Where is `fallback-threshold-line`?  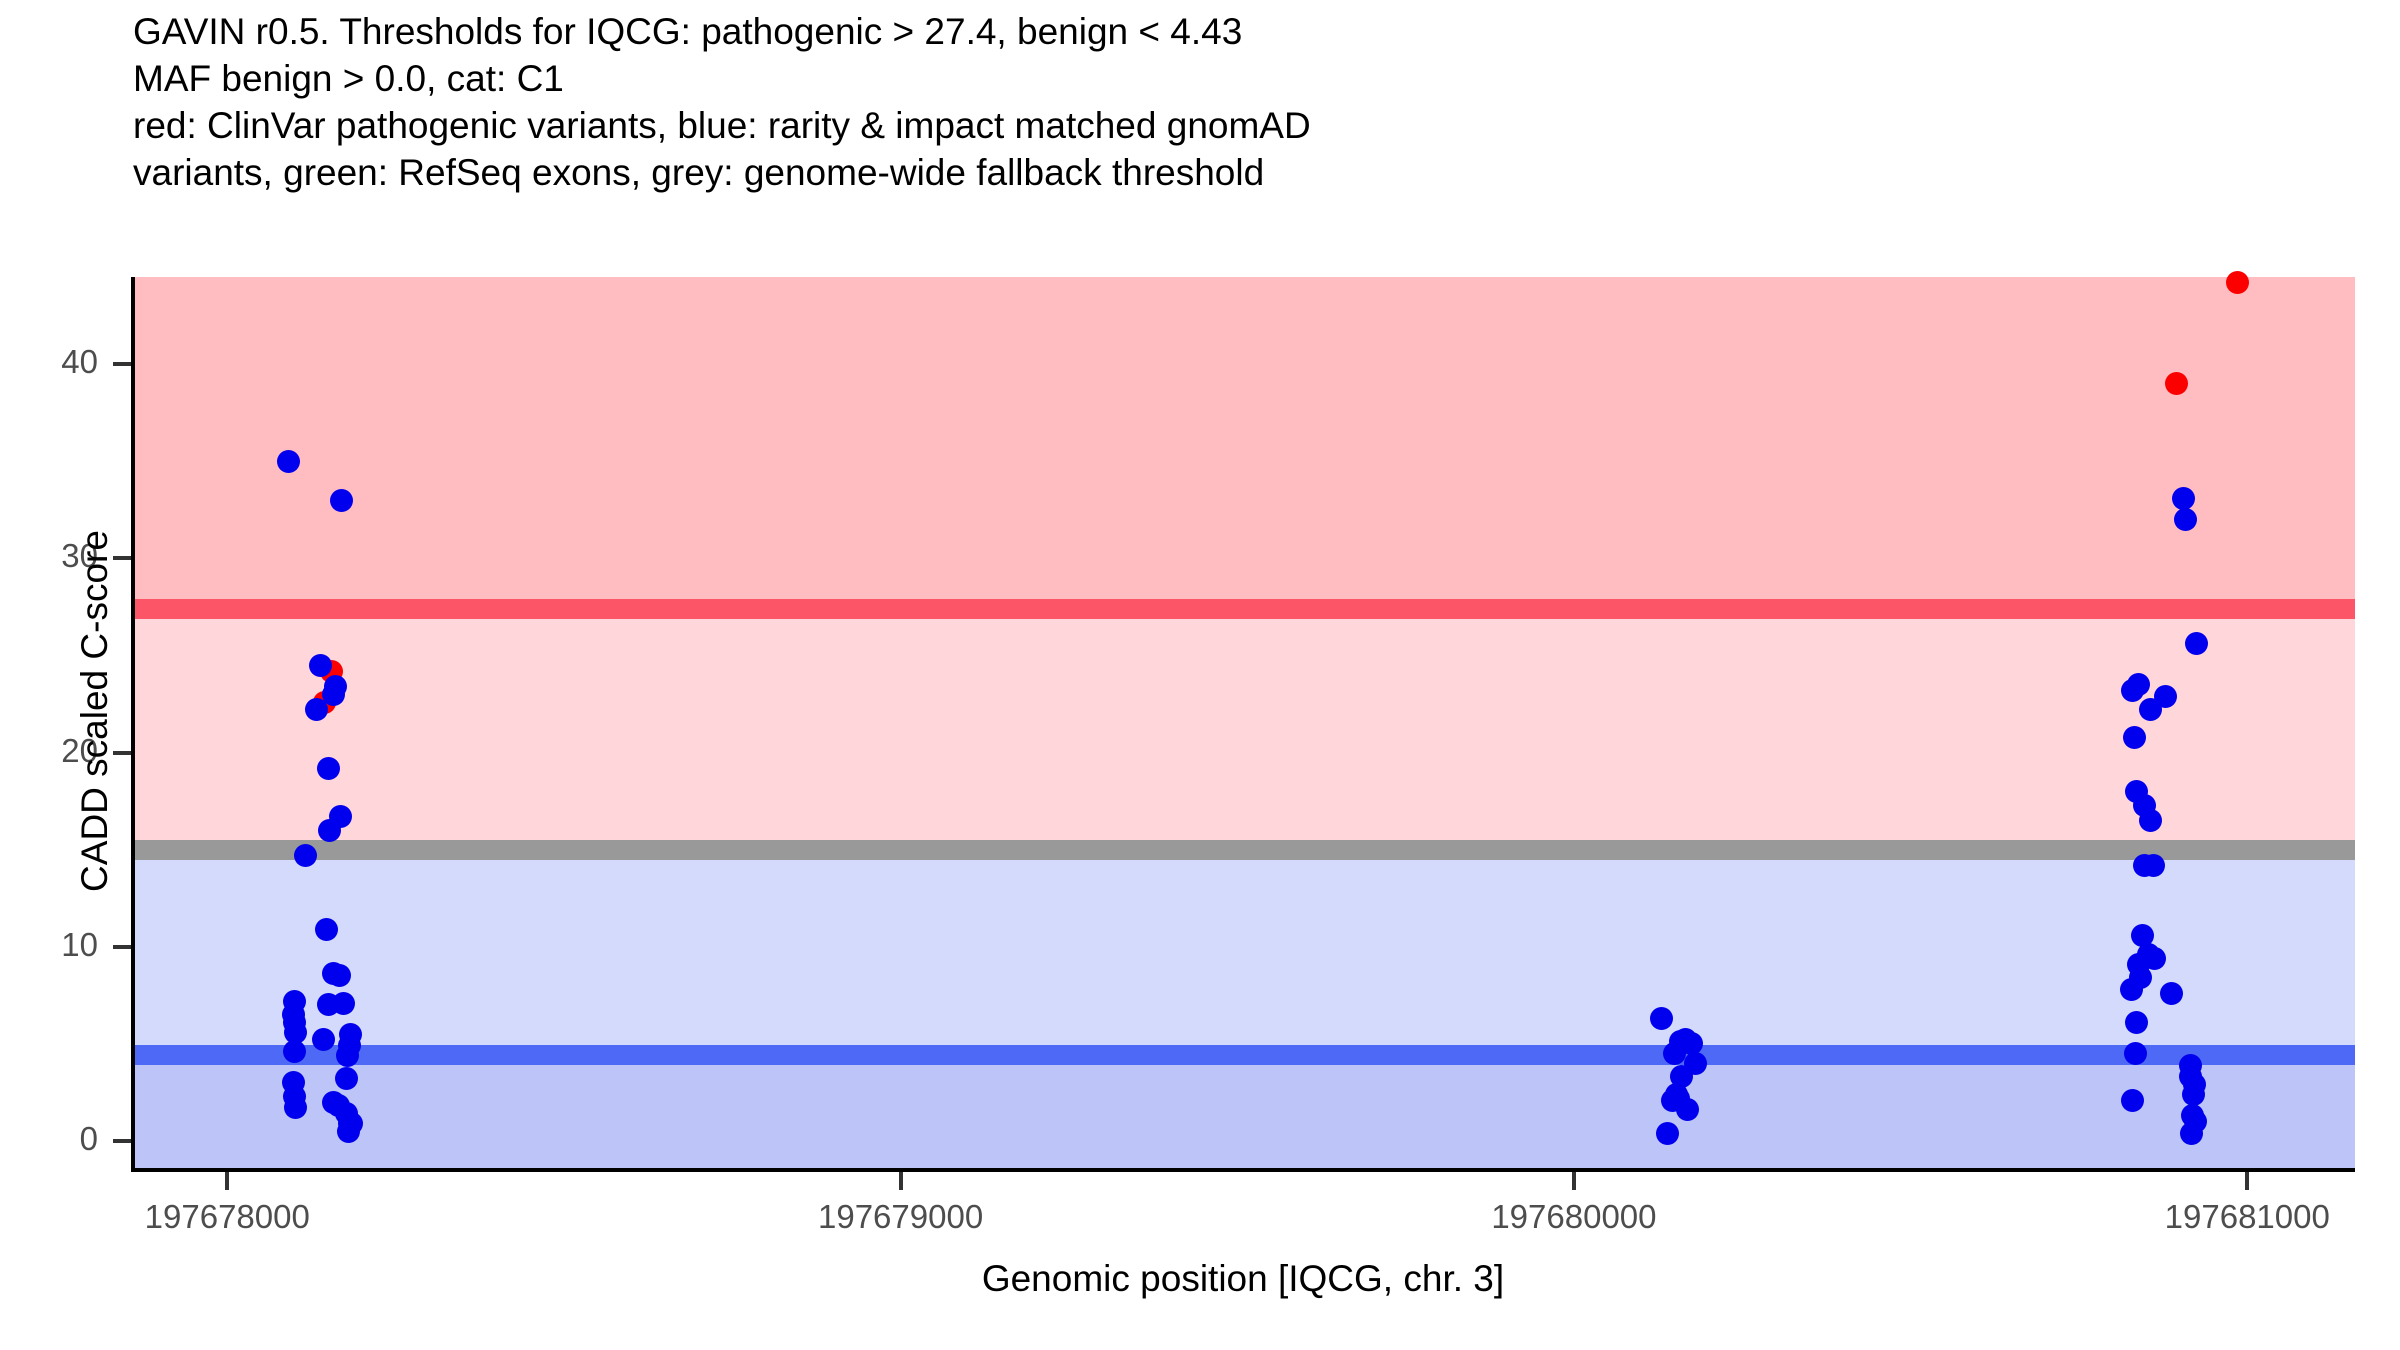 fallback-threshold-line is located at coordinates (1244, 849).